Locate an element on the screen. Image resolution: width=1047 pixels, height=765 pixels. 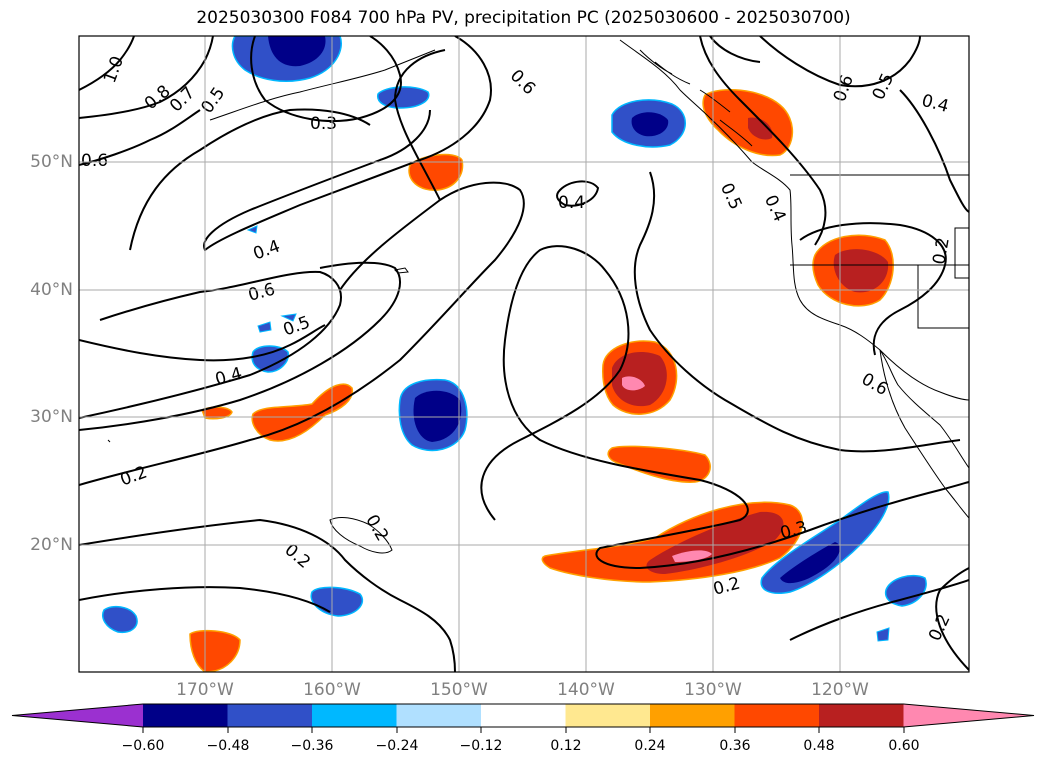
colorbar-tick-label: 0.48 is located at coordinates (819, 746).